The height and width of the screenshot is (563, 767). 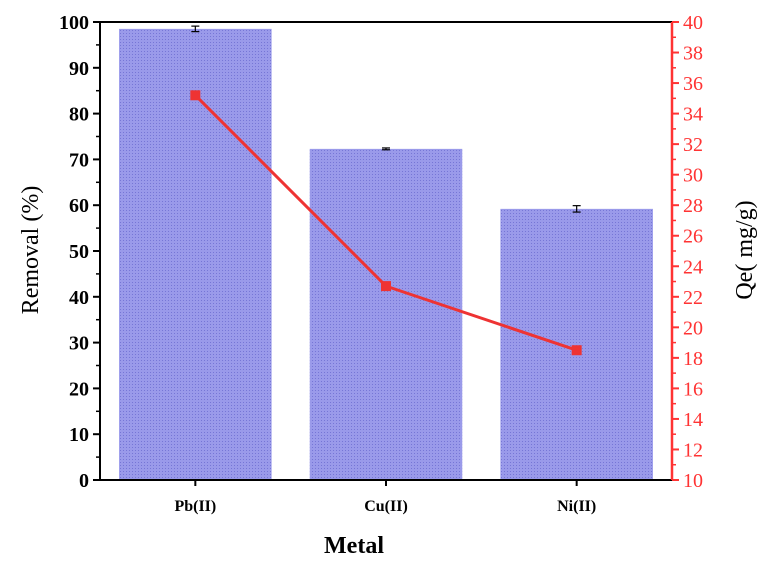 What do you see at coordinates (79, 160) in the screenshot?
I see `y-tick-label-7: 70` at bounding box center [79, 160].